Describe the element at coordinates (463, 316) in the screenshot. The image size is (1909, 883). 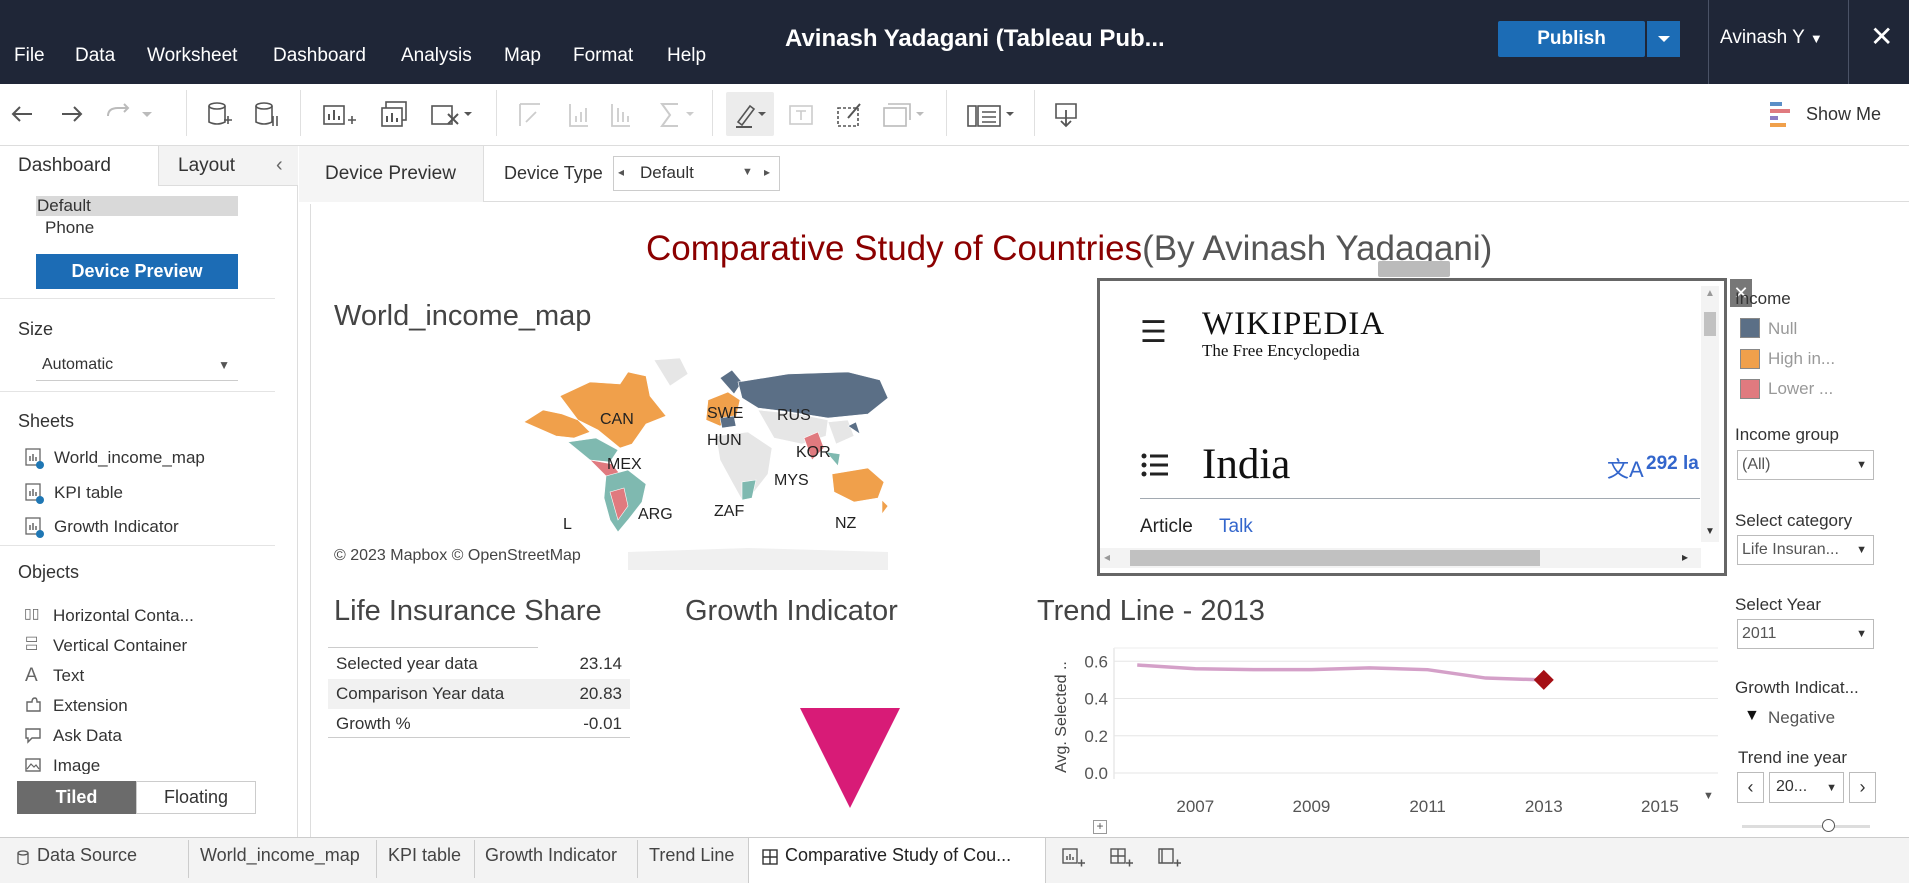
I see `map-title: World_income_map` at that location.